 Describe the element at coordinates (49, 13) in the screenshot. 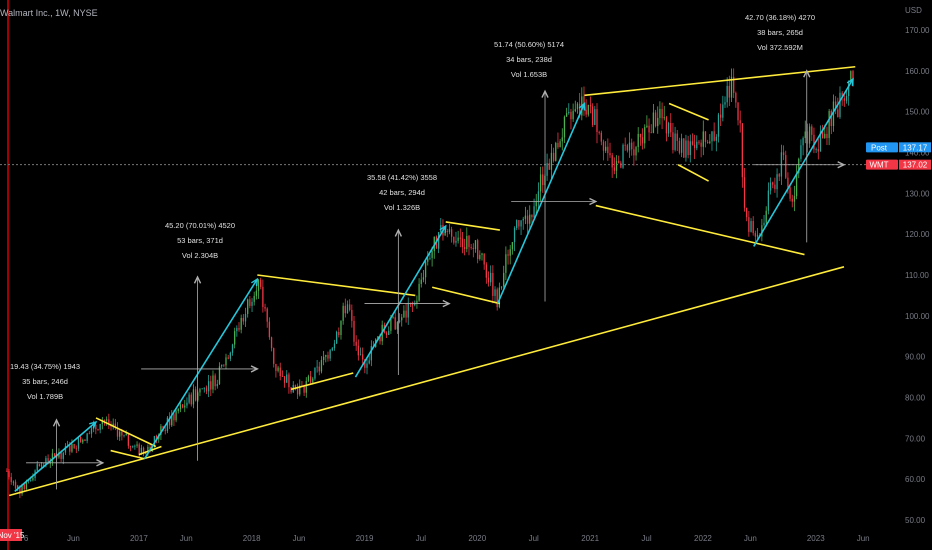

I see `symbol-title: Walmart Inc., 1W, NYSE` at that location.